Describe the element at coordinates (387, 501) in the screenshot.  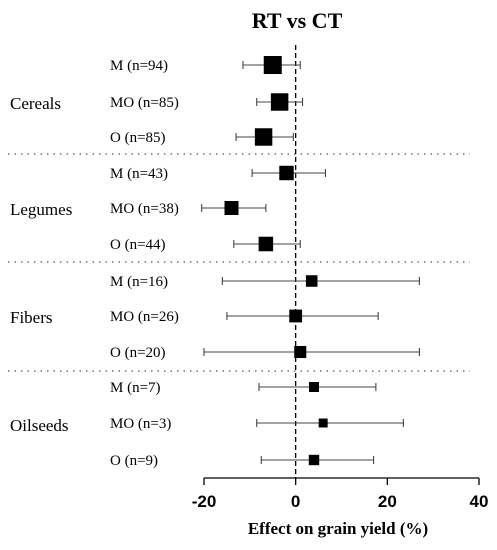
I see `x-tick-label: 20` at that location.